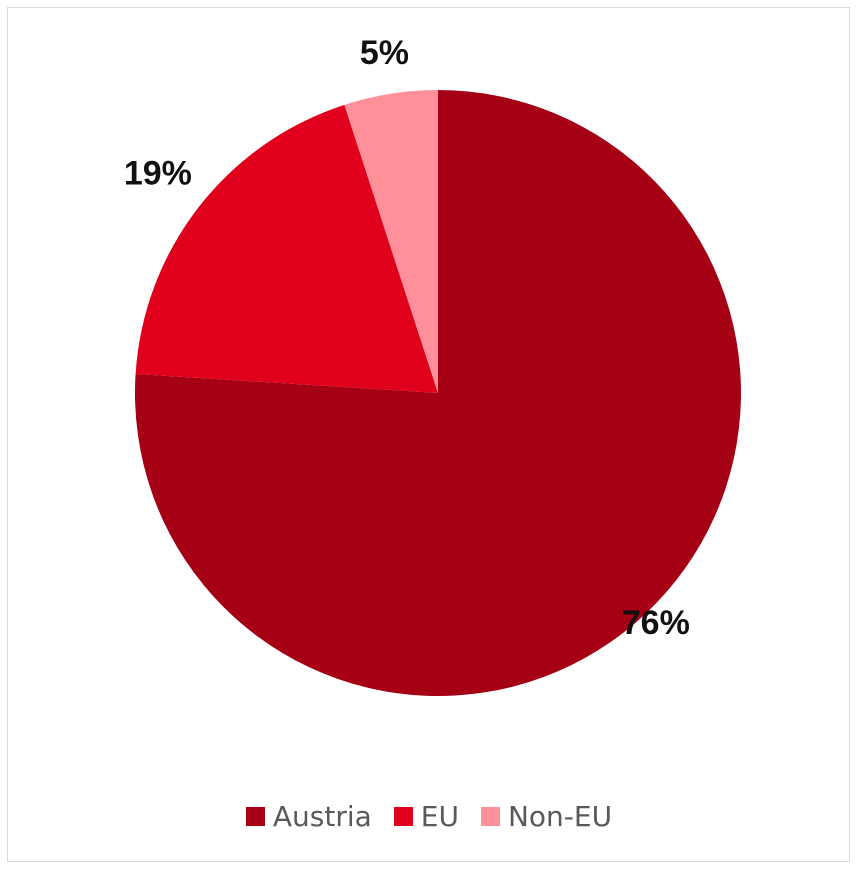 This screenshot has width=858, height=870. Describe the element at coordinates (255, 816) in the screenshot. I see `legend-swatch-austria` at that location.